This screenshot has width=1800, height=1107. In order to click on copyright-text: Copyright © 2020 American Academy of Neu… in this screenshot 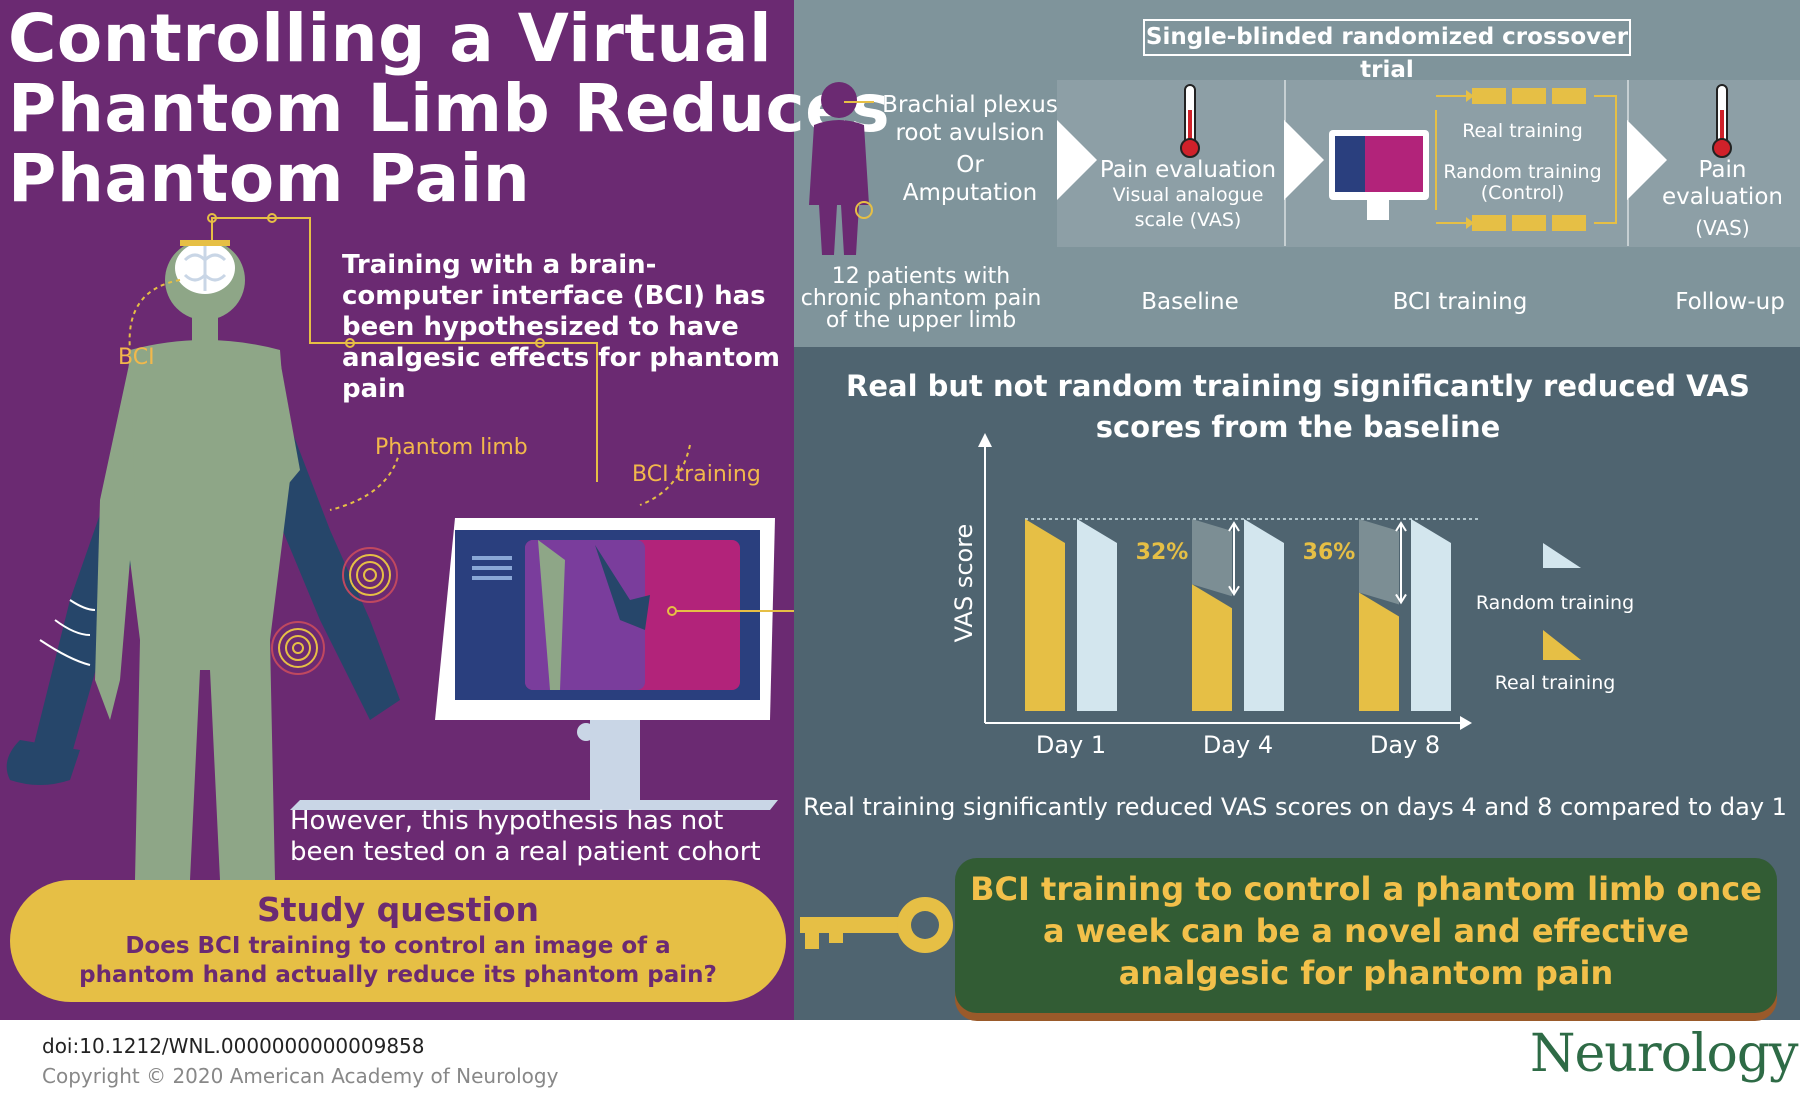, I will do `click(300, 1076)`.